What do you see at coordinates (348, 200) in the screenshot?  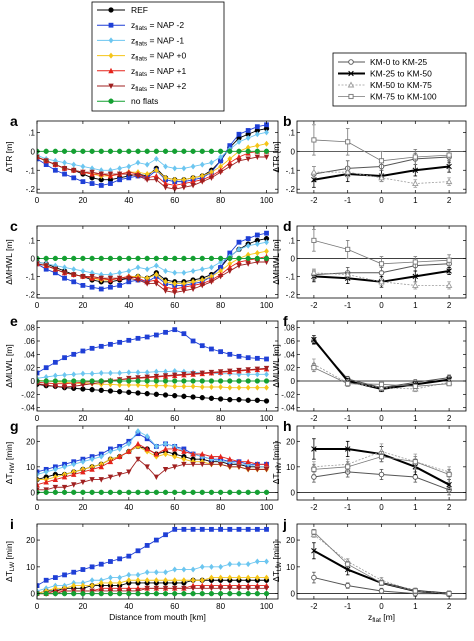 I see `x-tick-label: -1` at bounding box center [348, 200].